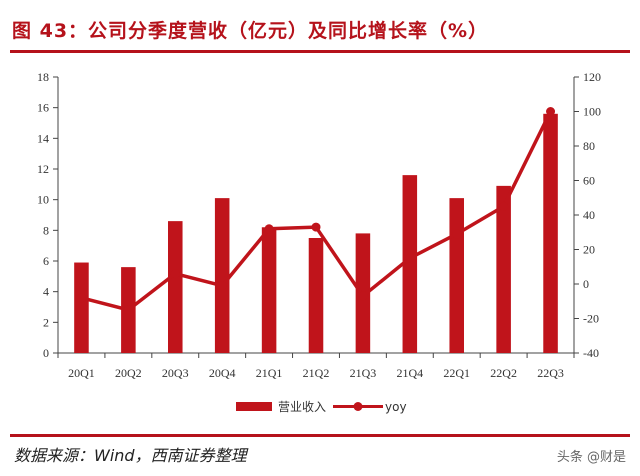 Image resolution: width=640 pixels, height=476 pixels. Describe the element at coordinates (302, 407) in the screenshot. I see `legend-bar-label: 营业收入` at that location.